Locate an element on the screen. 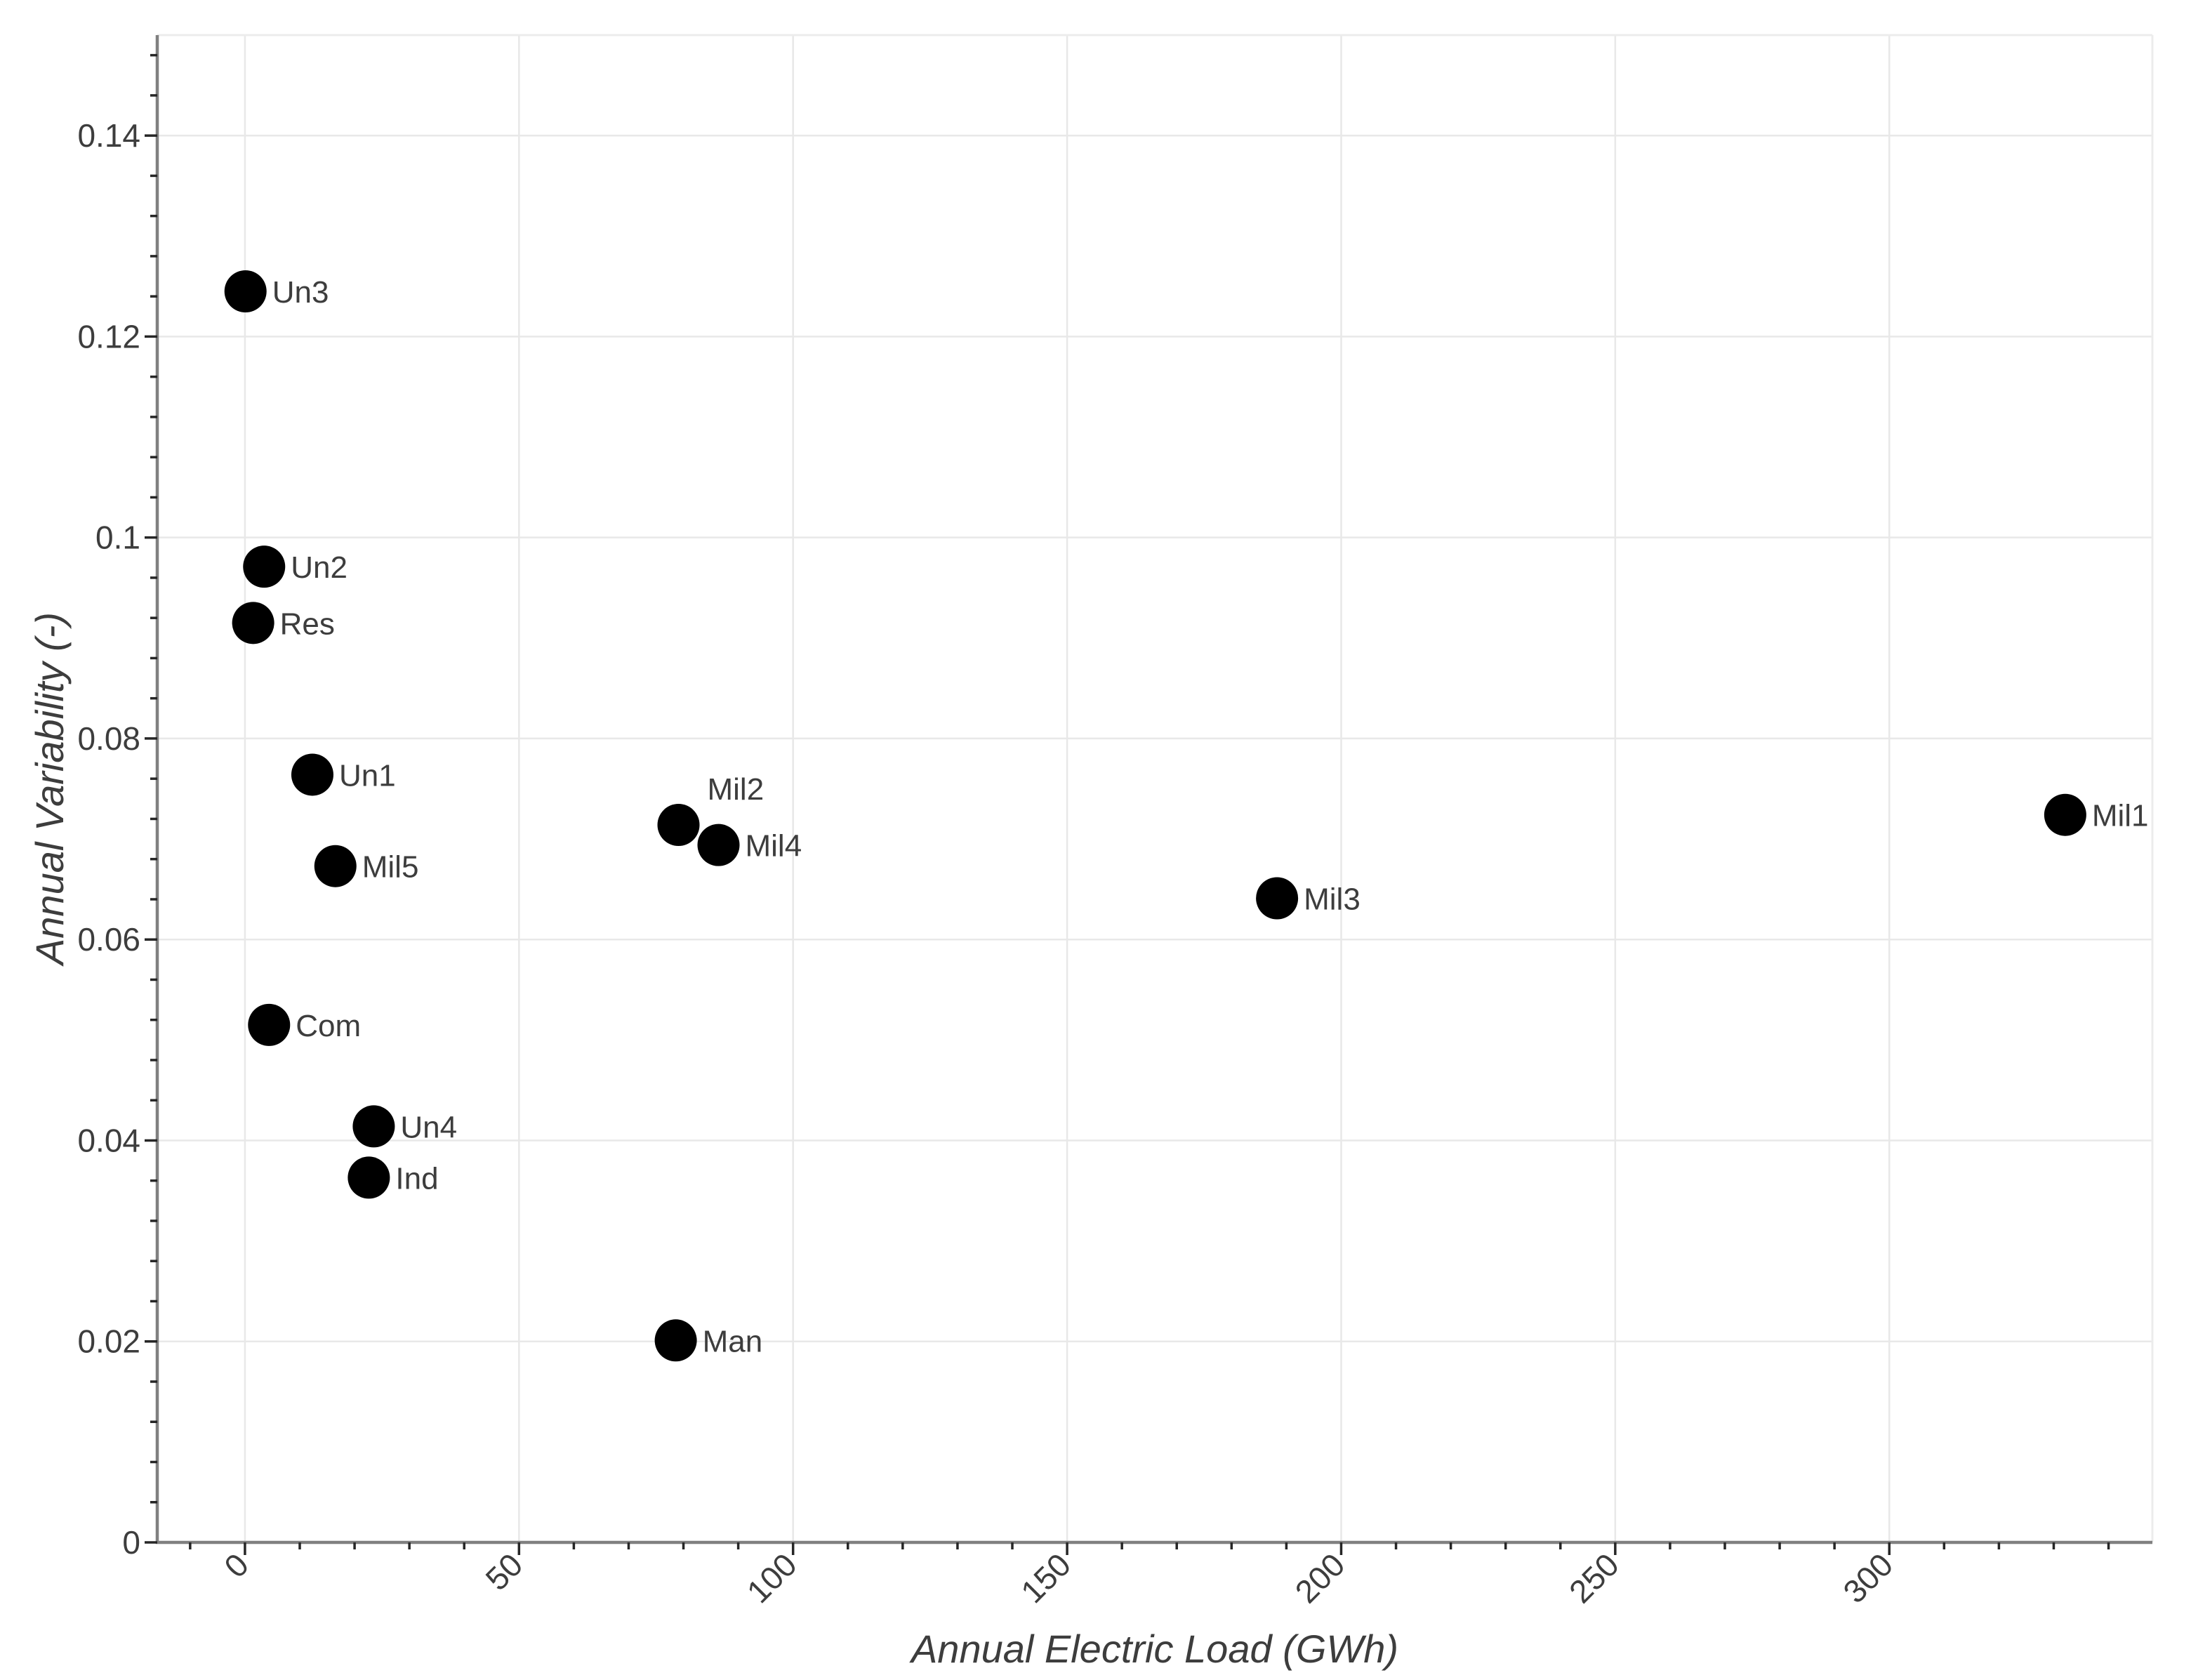 The image size is (2191, 1680). y-tick-label: 0.1 is located at coordinates (117, 538).